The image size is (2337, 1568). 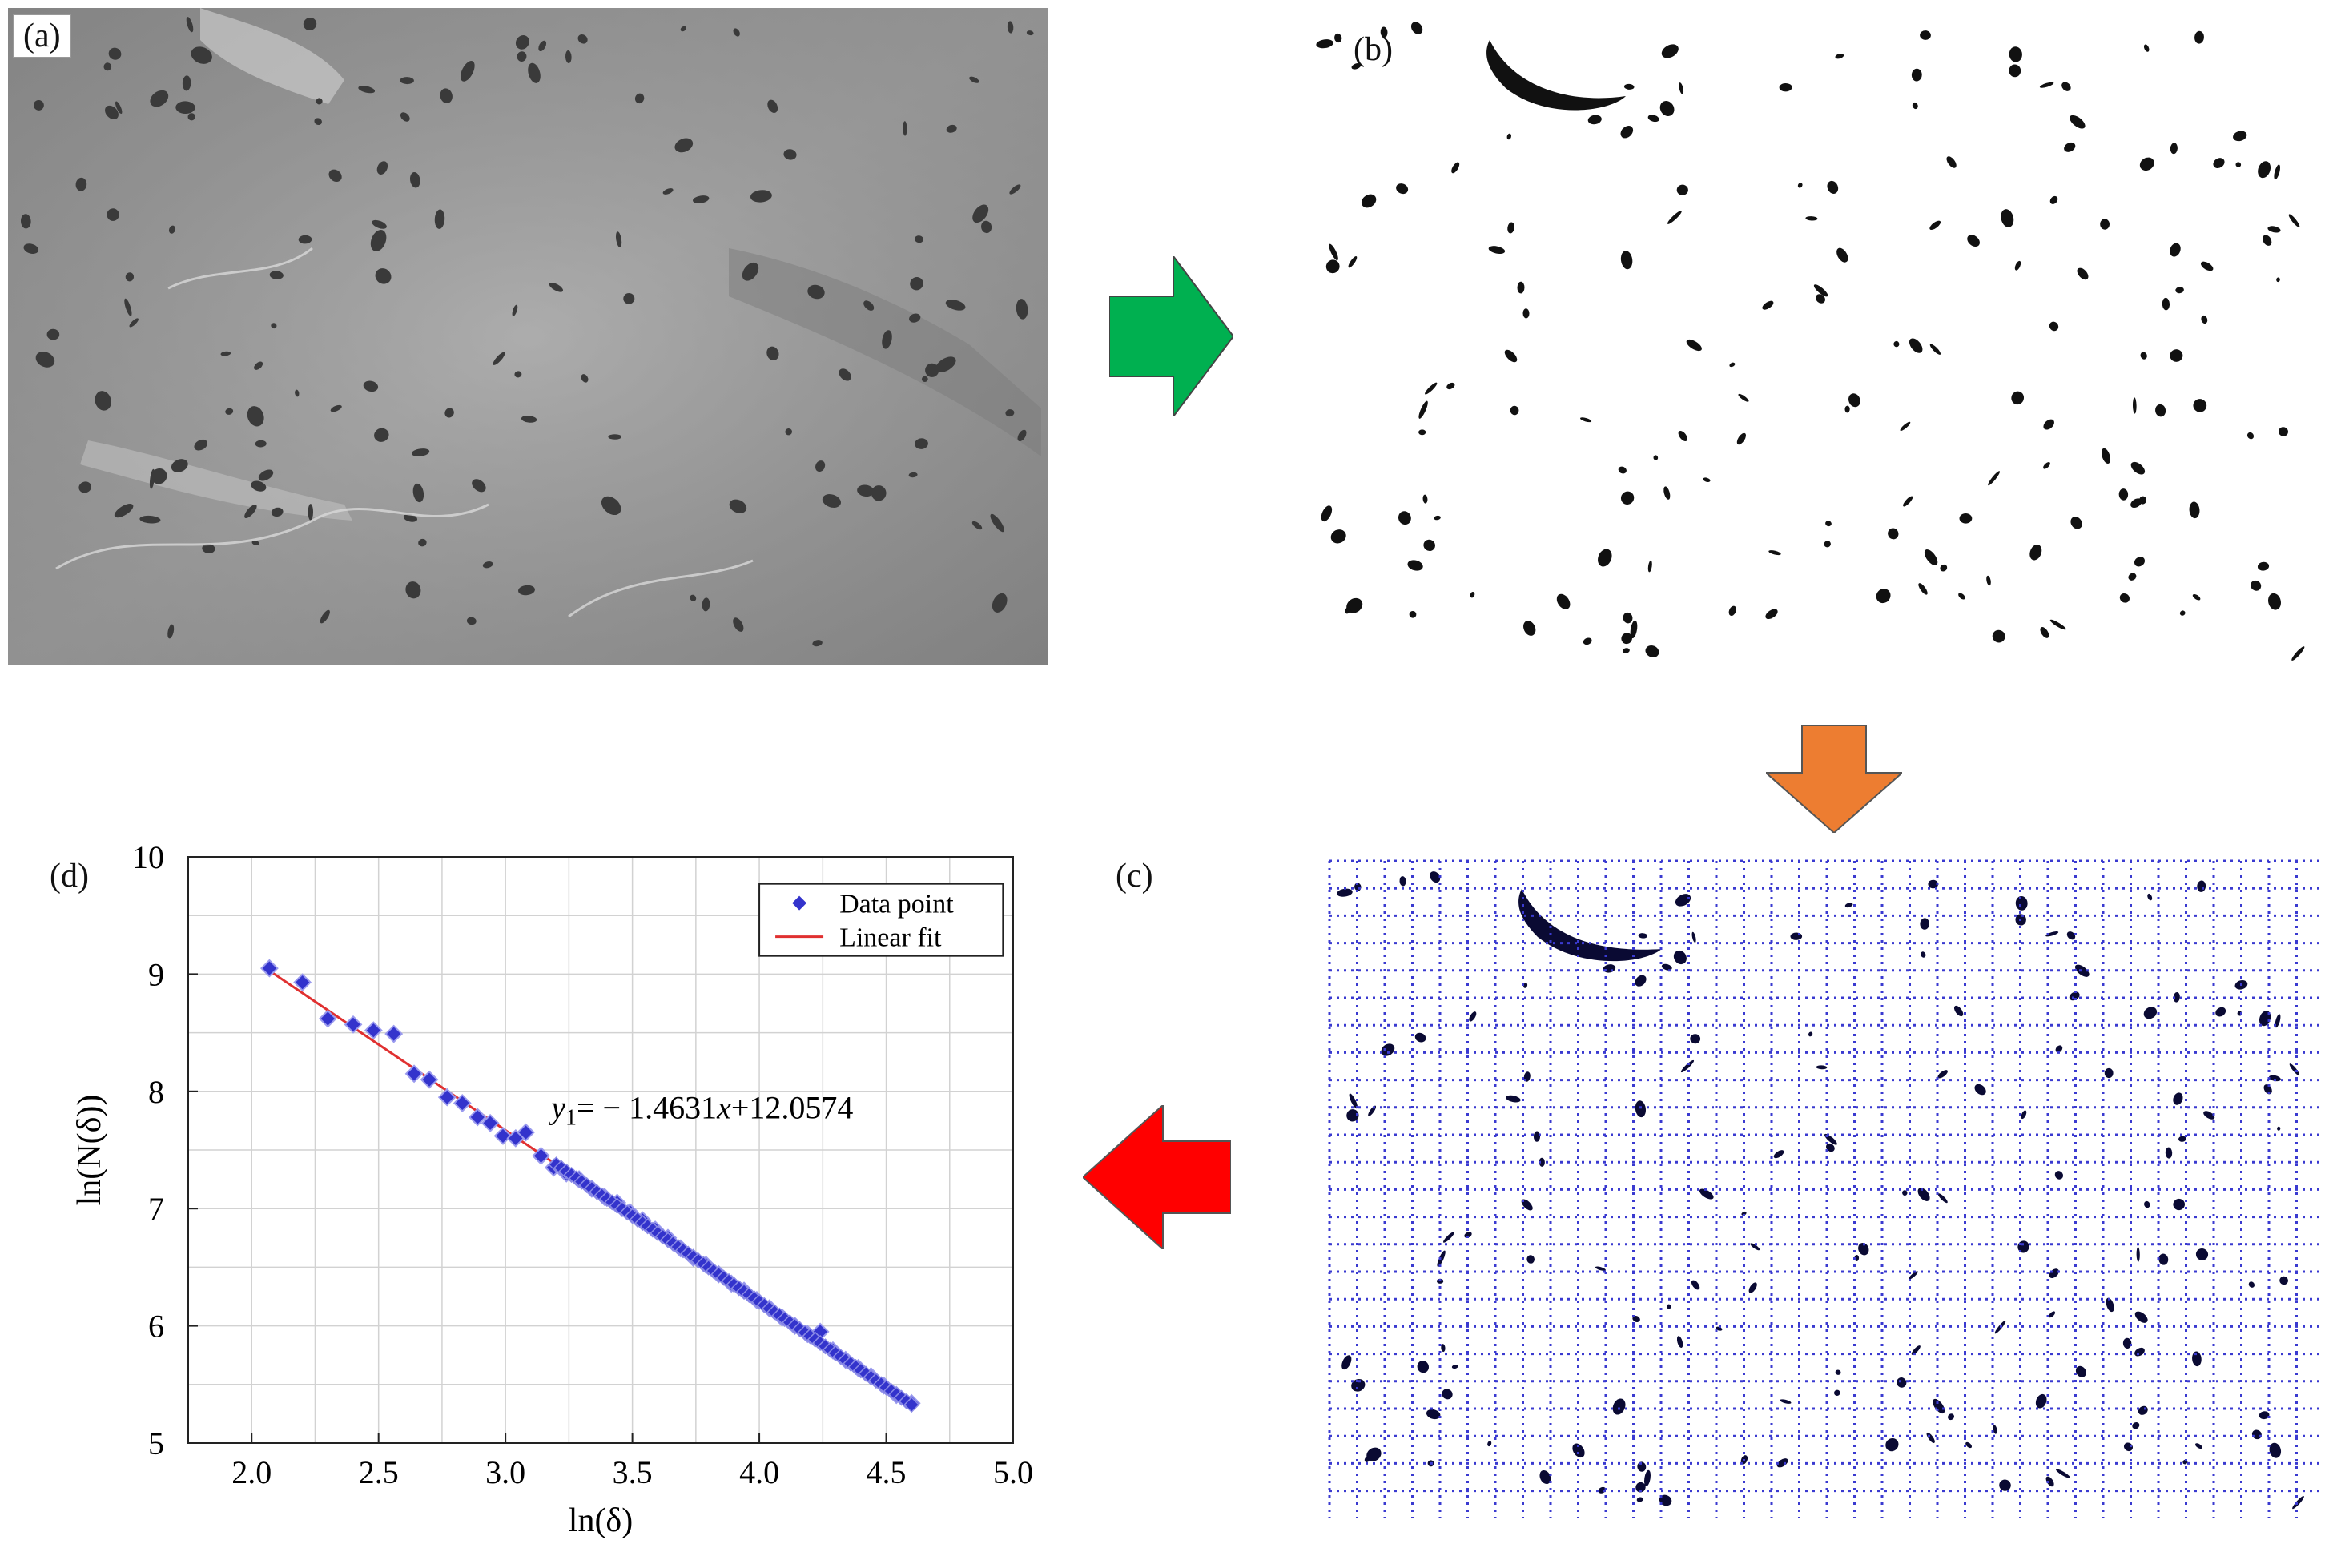 What do you see at coordinates (601, 1150) in the screenshot?
I see `axis-ticks` at bounding box center [601, 1150].